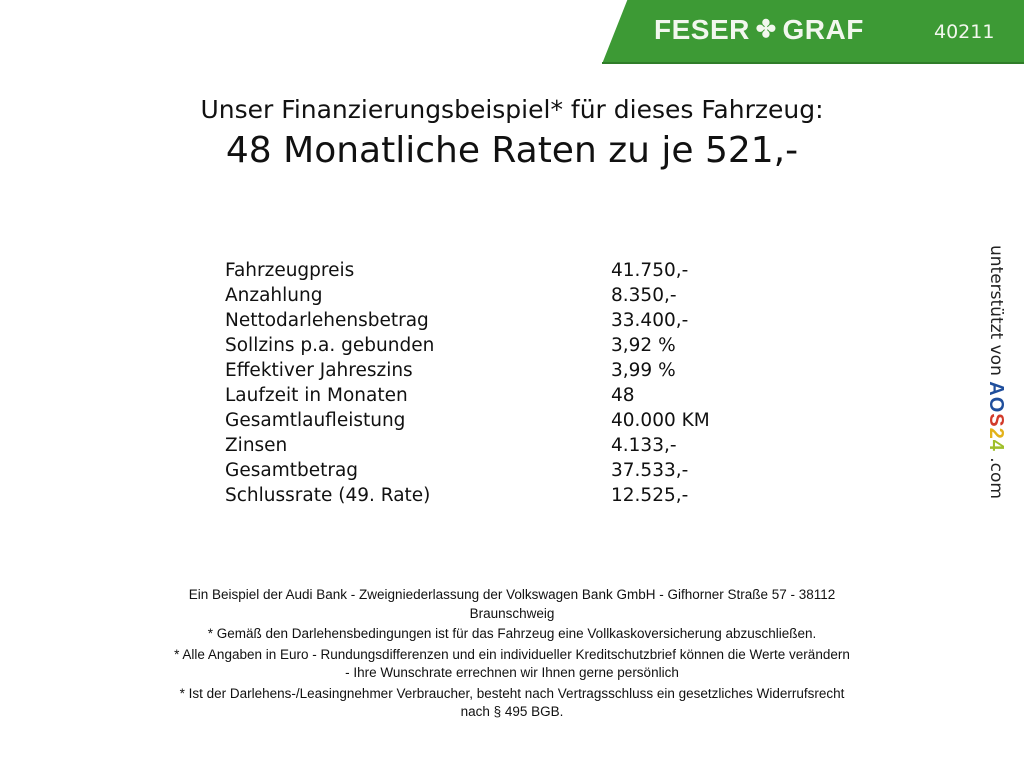  Describe the element at coordinates (467, 295) in the screenshot. I see `table-row: Anzahlung 8.350,-` at that location.